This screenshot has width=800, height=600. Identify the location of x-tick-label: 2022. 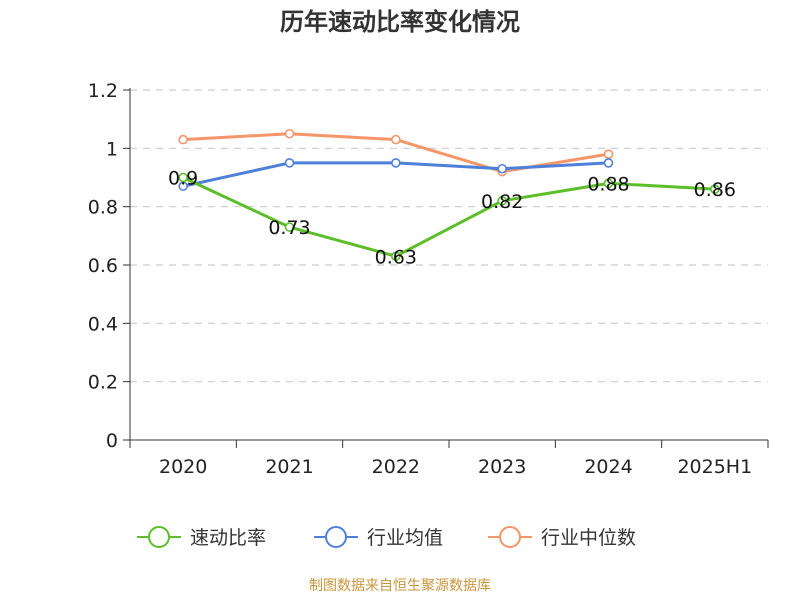
(396, 467).